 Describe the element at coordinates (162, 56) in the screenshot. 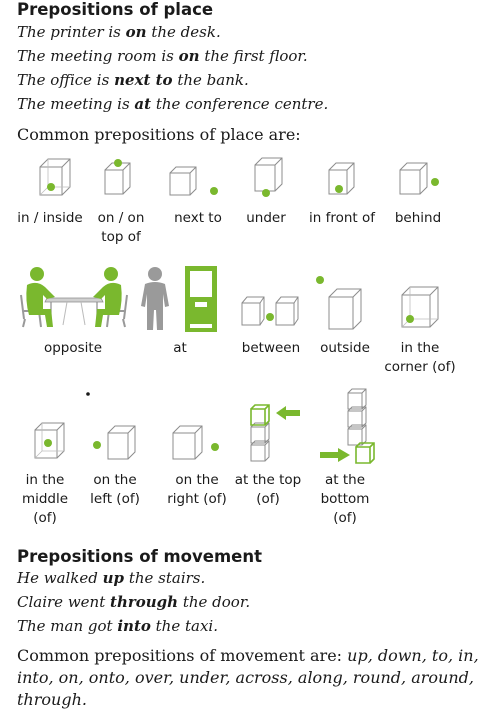

I see `place-example: The meeting room is on the first floor.` at that location.